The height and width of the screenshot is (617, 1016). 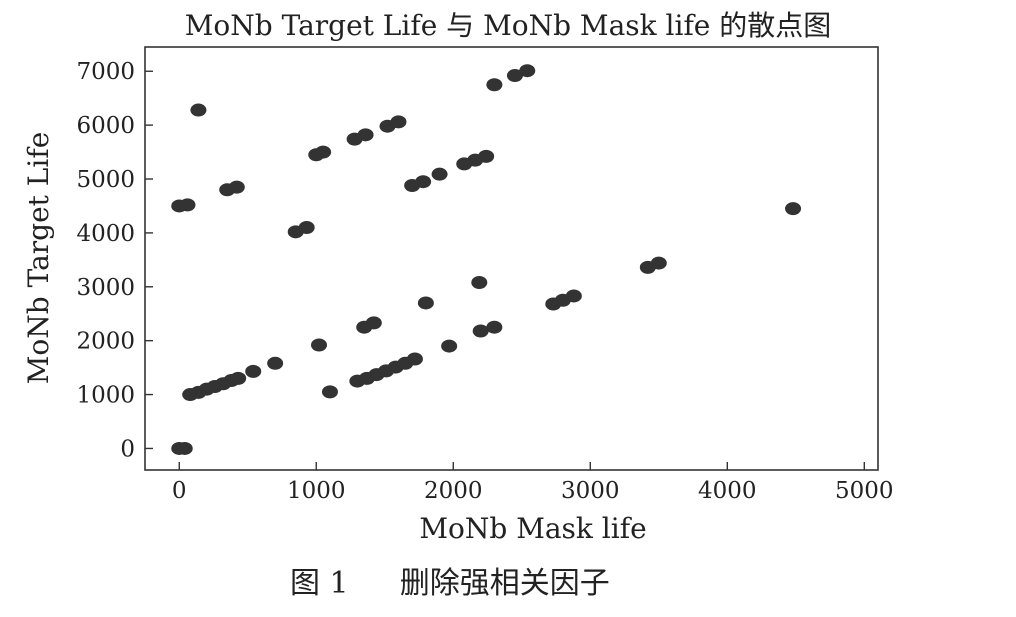 I want to click on figure-number: 图 1, so click(x=319, y=583).